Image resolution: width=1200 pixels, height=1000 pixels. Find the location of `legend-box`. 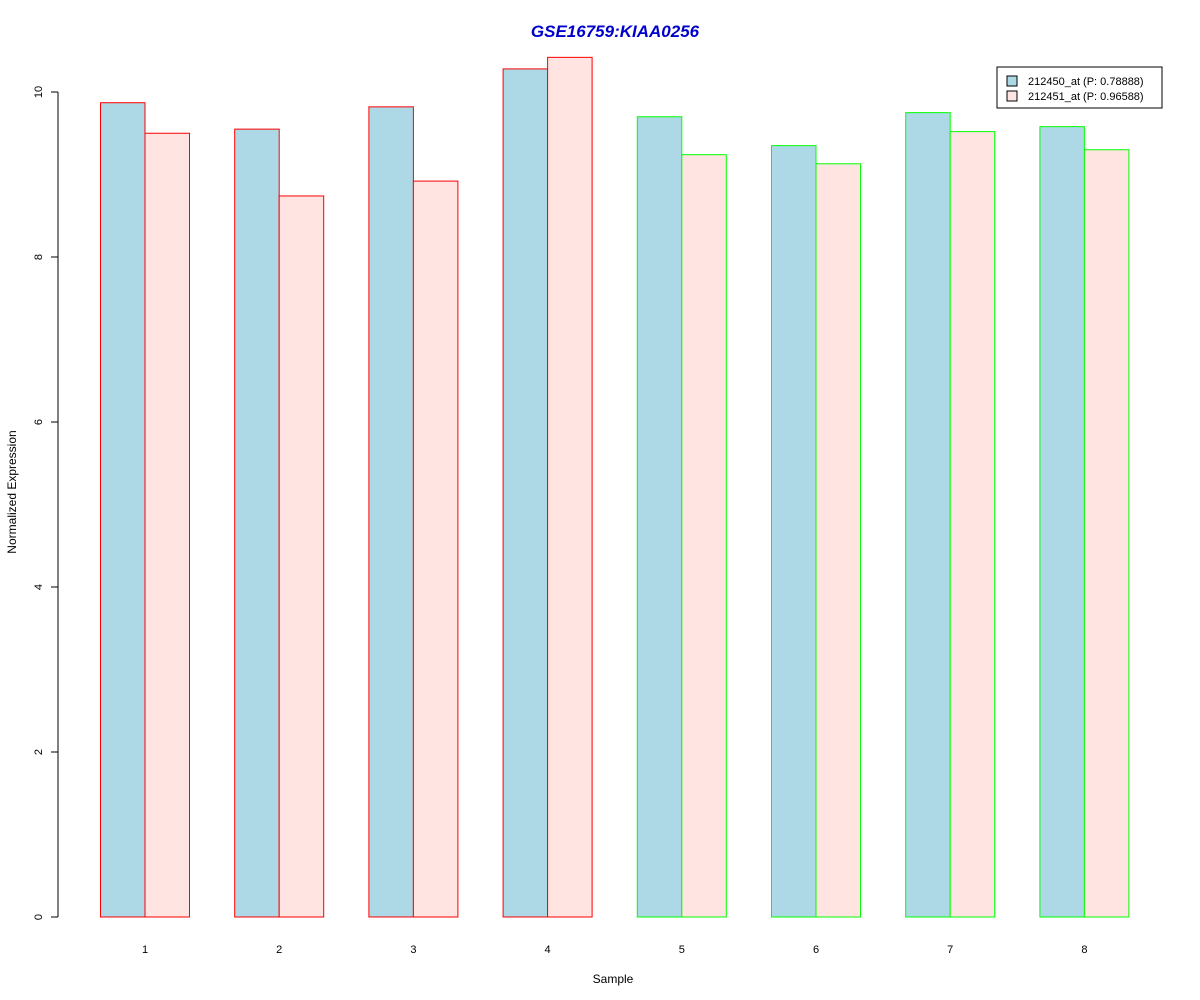

legend-box is located at coordinates (1079, 87).